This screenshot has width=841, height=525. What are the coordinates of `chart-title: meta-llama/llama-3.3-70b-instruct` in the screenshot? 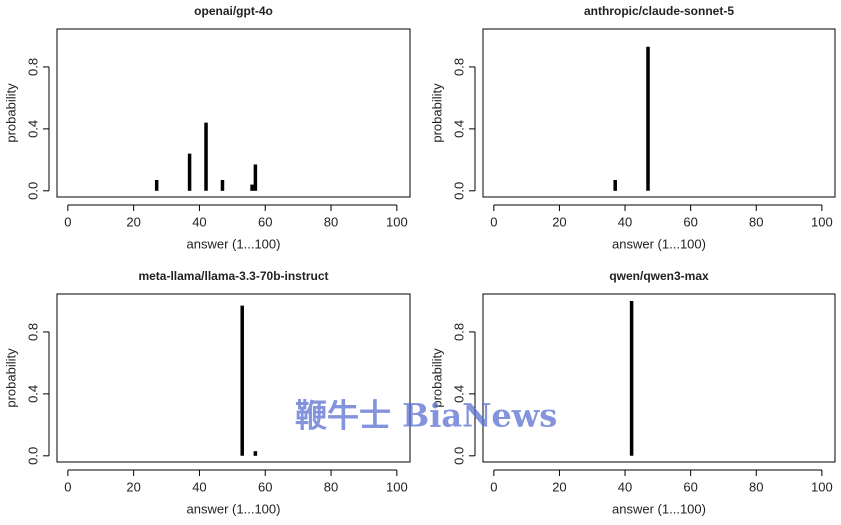 It's located at (233, 276).